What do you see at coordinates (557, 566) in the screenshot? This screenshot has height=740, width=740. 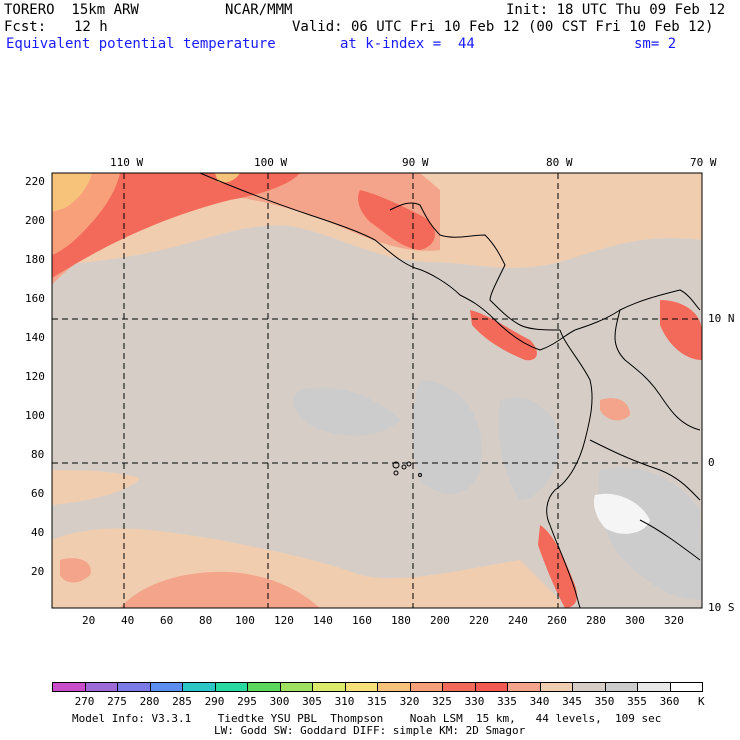 I see `red-patch-peru-coast` at bounding box center [557, 566].